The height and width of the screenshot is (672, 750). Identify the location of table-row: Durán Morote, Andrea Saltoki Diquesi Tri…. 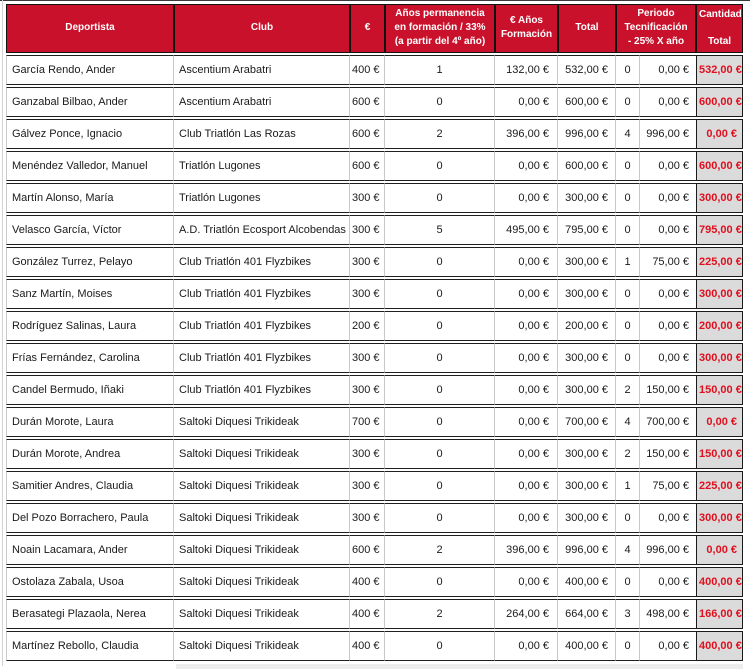
(375, 453).